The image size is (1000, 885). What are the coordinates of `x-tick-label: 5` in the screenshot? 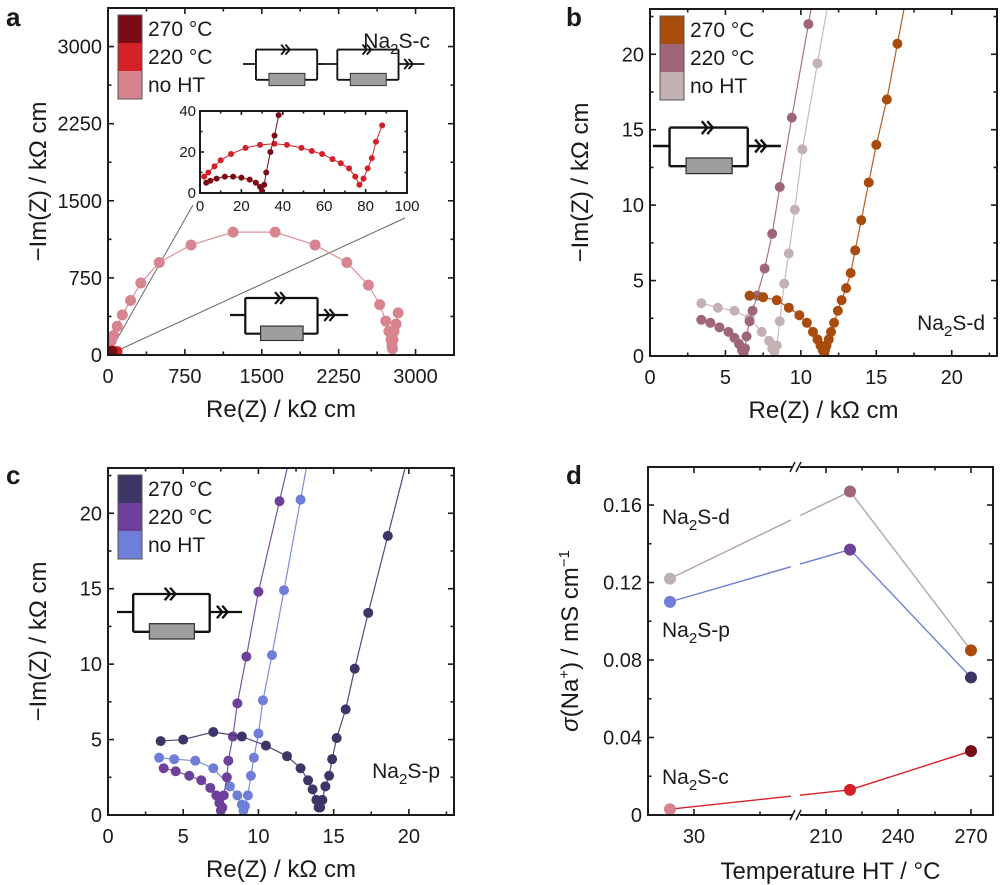 It's located at (725, 378).